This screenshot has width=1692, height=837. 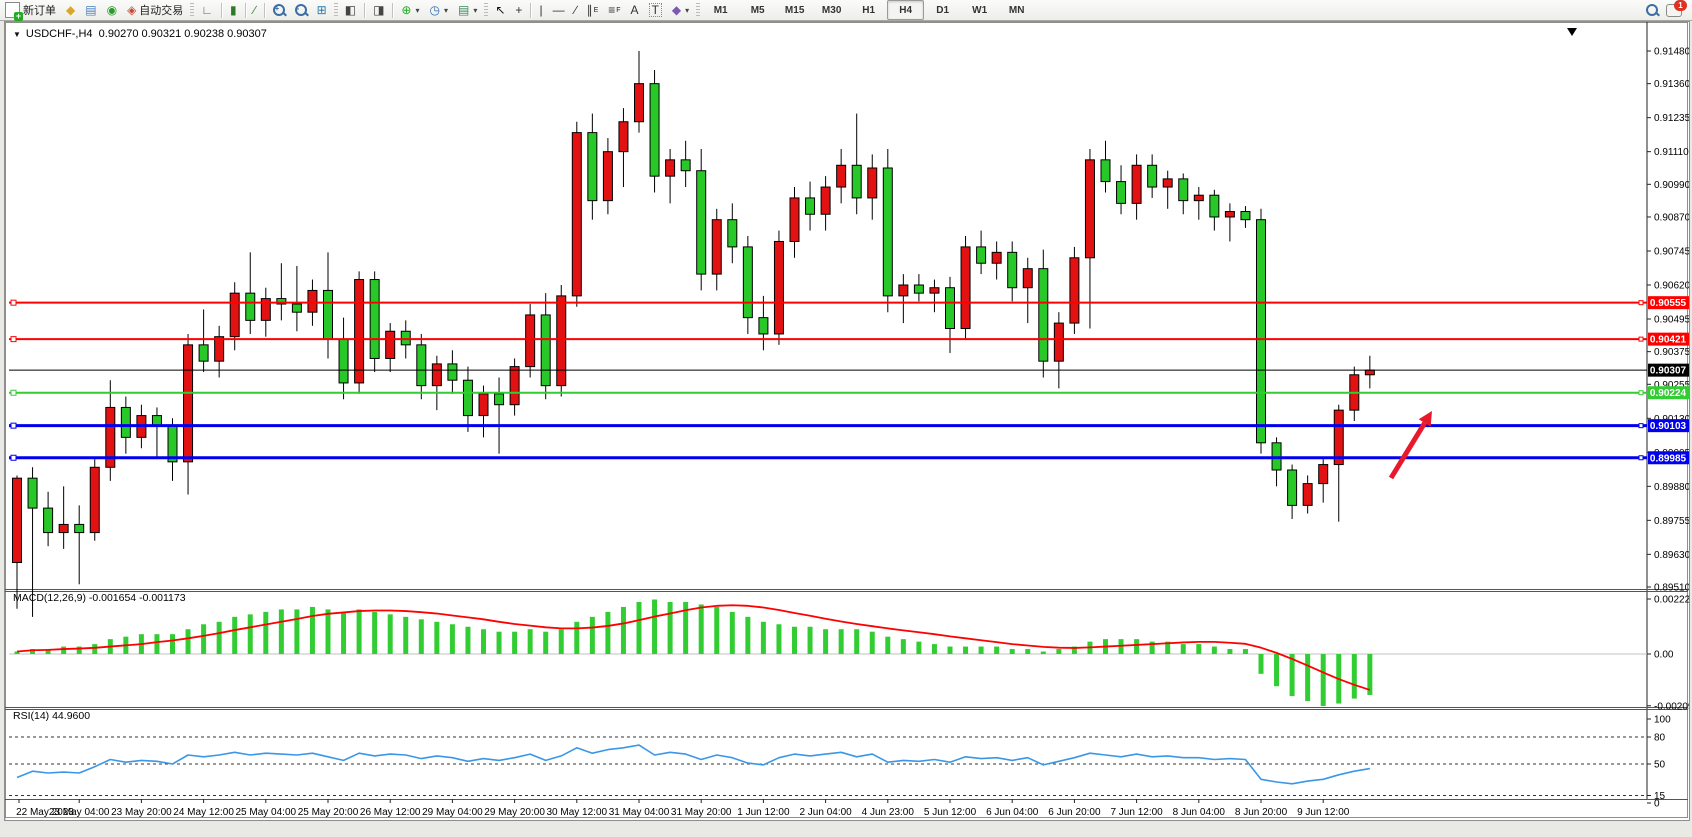 What do you see at coordinates (906, 10) in the screenshot?
I see `timeframe-h4-button: H4` at bounding box center [906, 10].